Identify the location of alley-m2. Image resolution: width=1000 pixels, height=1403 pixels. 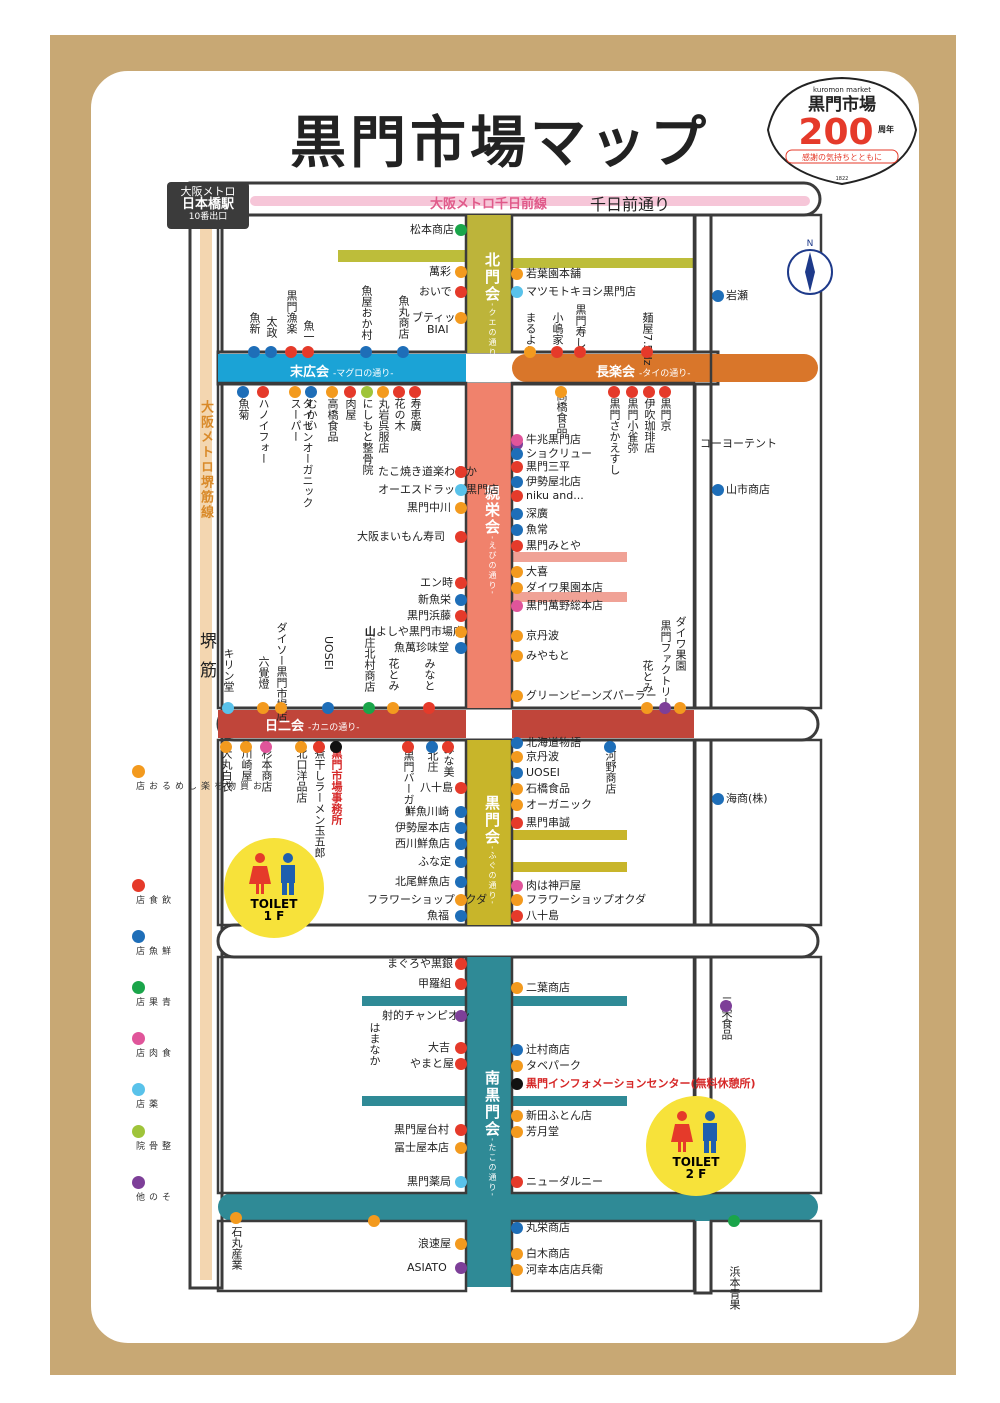
(569, 1001).